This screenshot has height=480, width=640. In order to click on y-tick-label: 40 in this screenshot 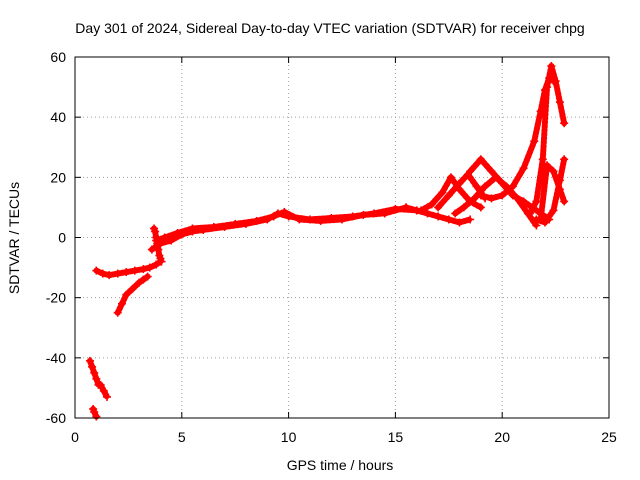, I will do `click(58, 117)`.